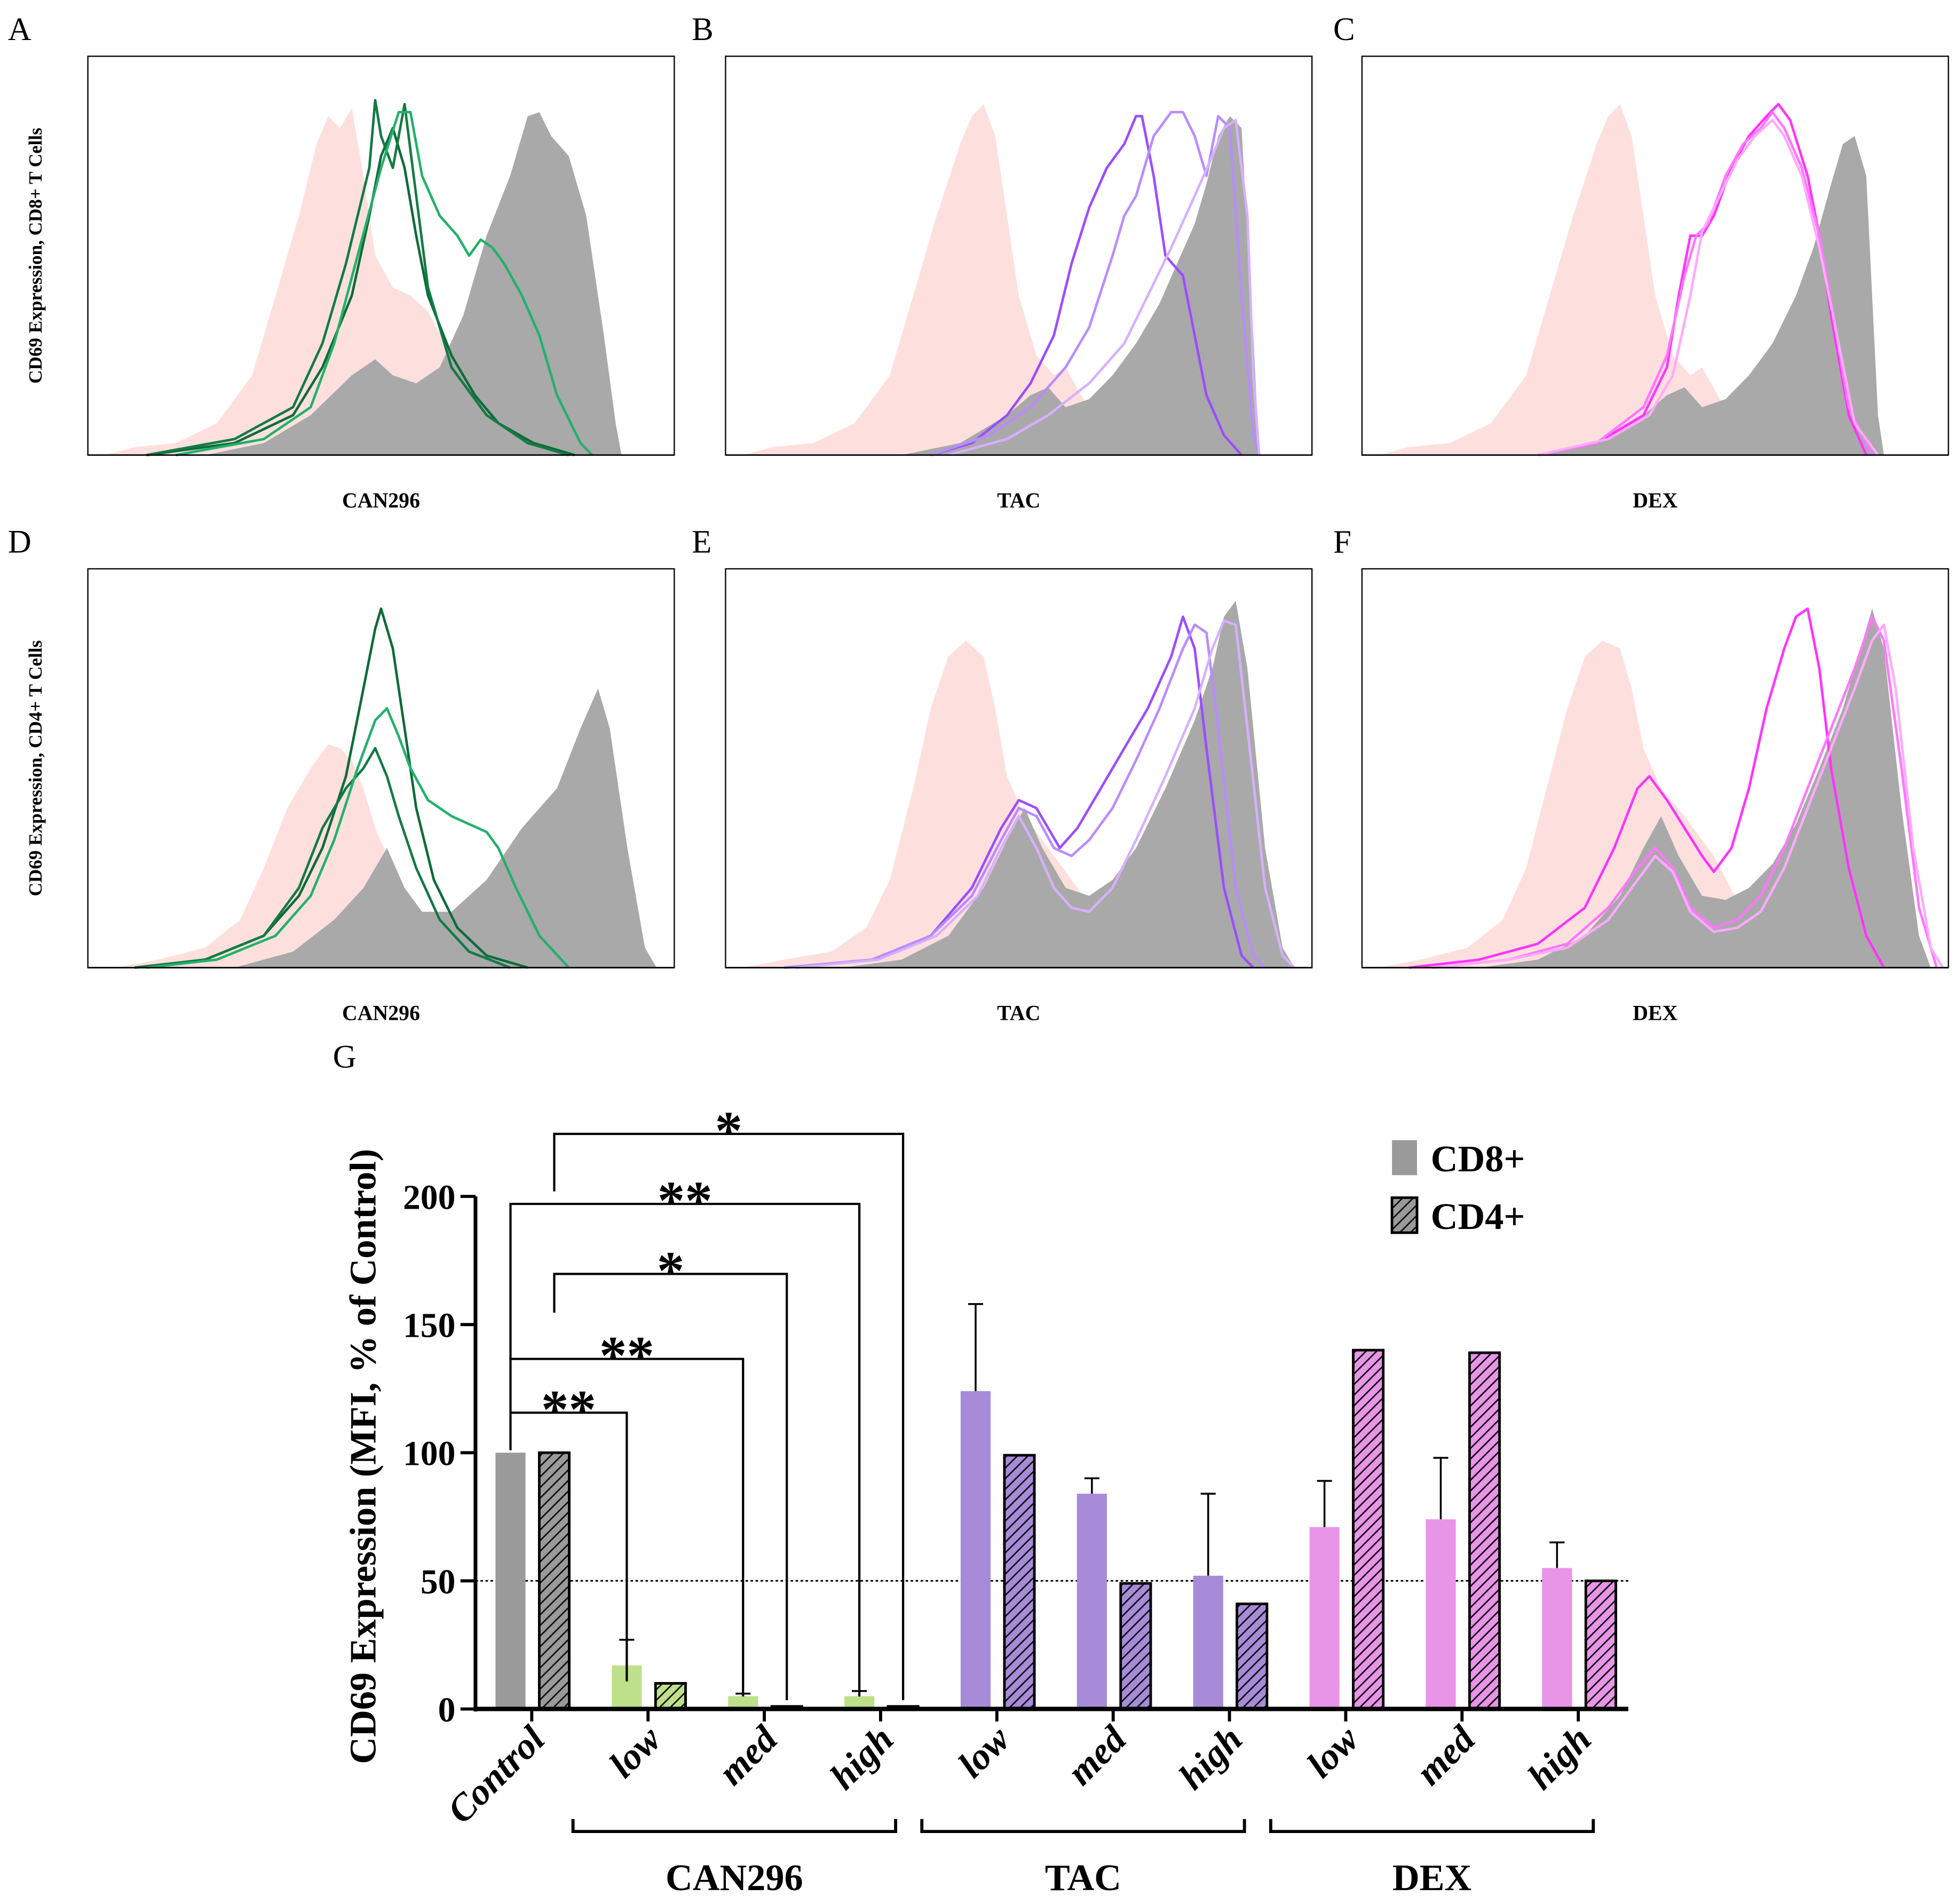 The image size is (1955, 1904). Describe the element at coordinates (1342, 542) in the screenshot. I see `panel-letter-f: F` at that location.